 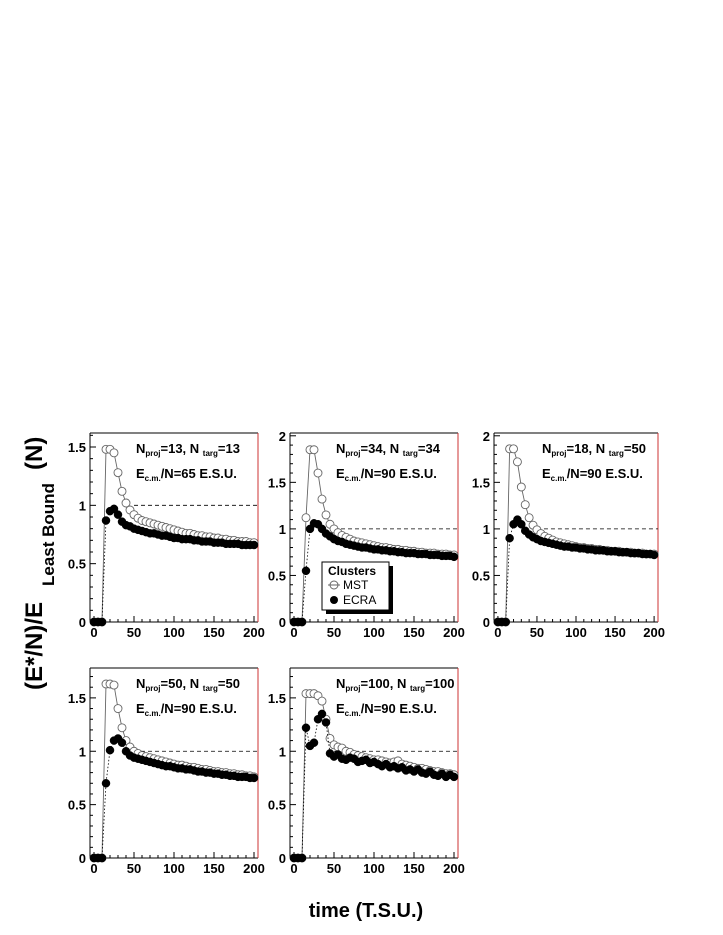 I want to click on annotation-line1: Nproj=18, N targ=50, so click(x=594, y=449).